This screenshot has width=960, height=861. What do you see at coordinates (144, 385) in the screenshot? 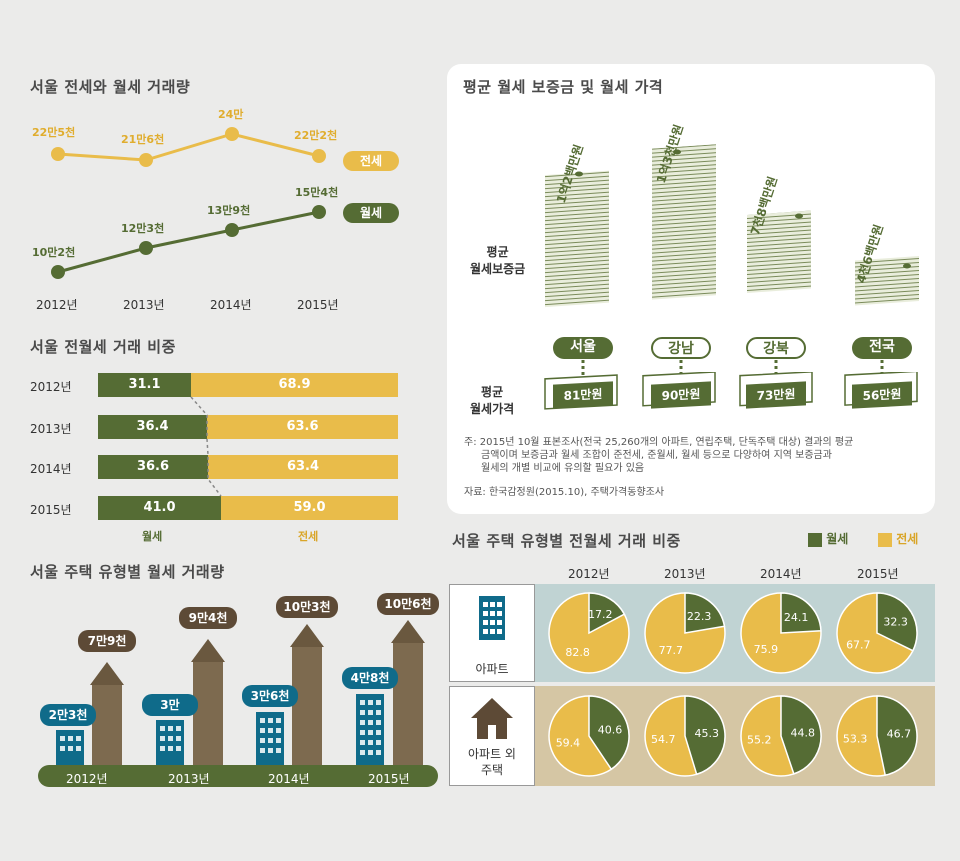
I see `monthly-bar: 31.1` at bounding box center [144, 385].